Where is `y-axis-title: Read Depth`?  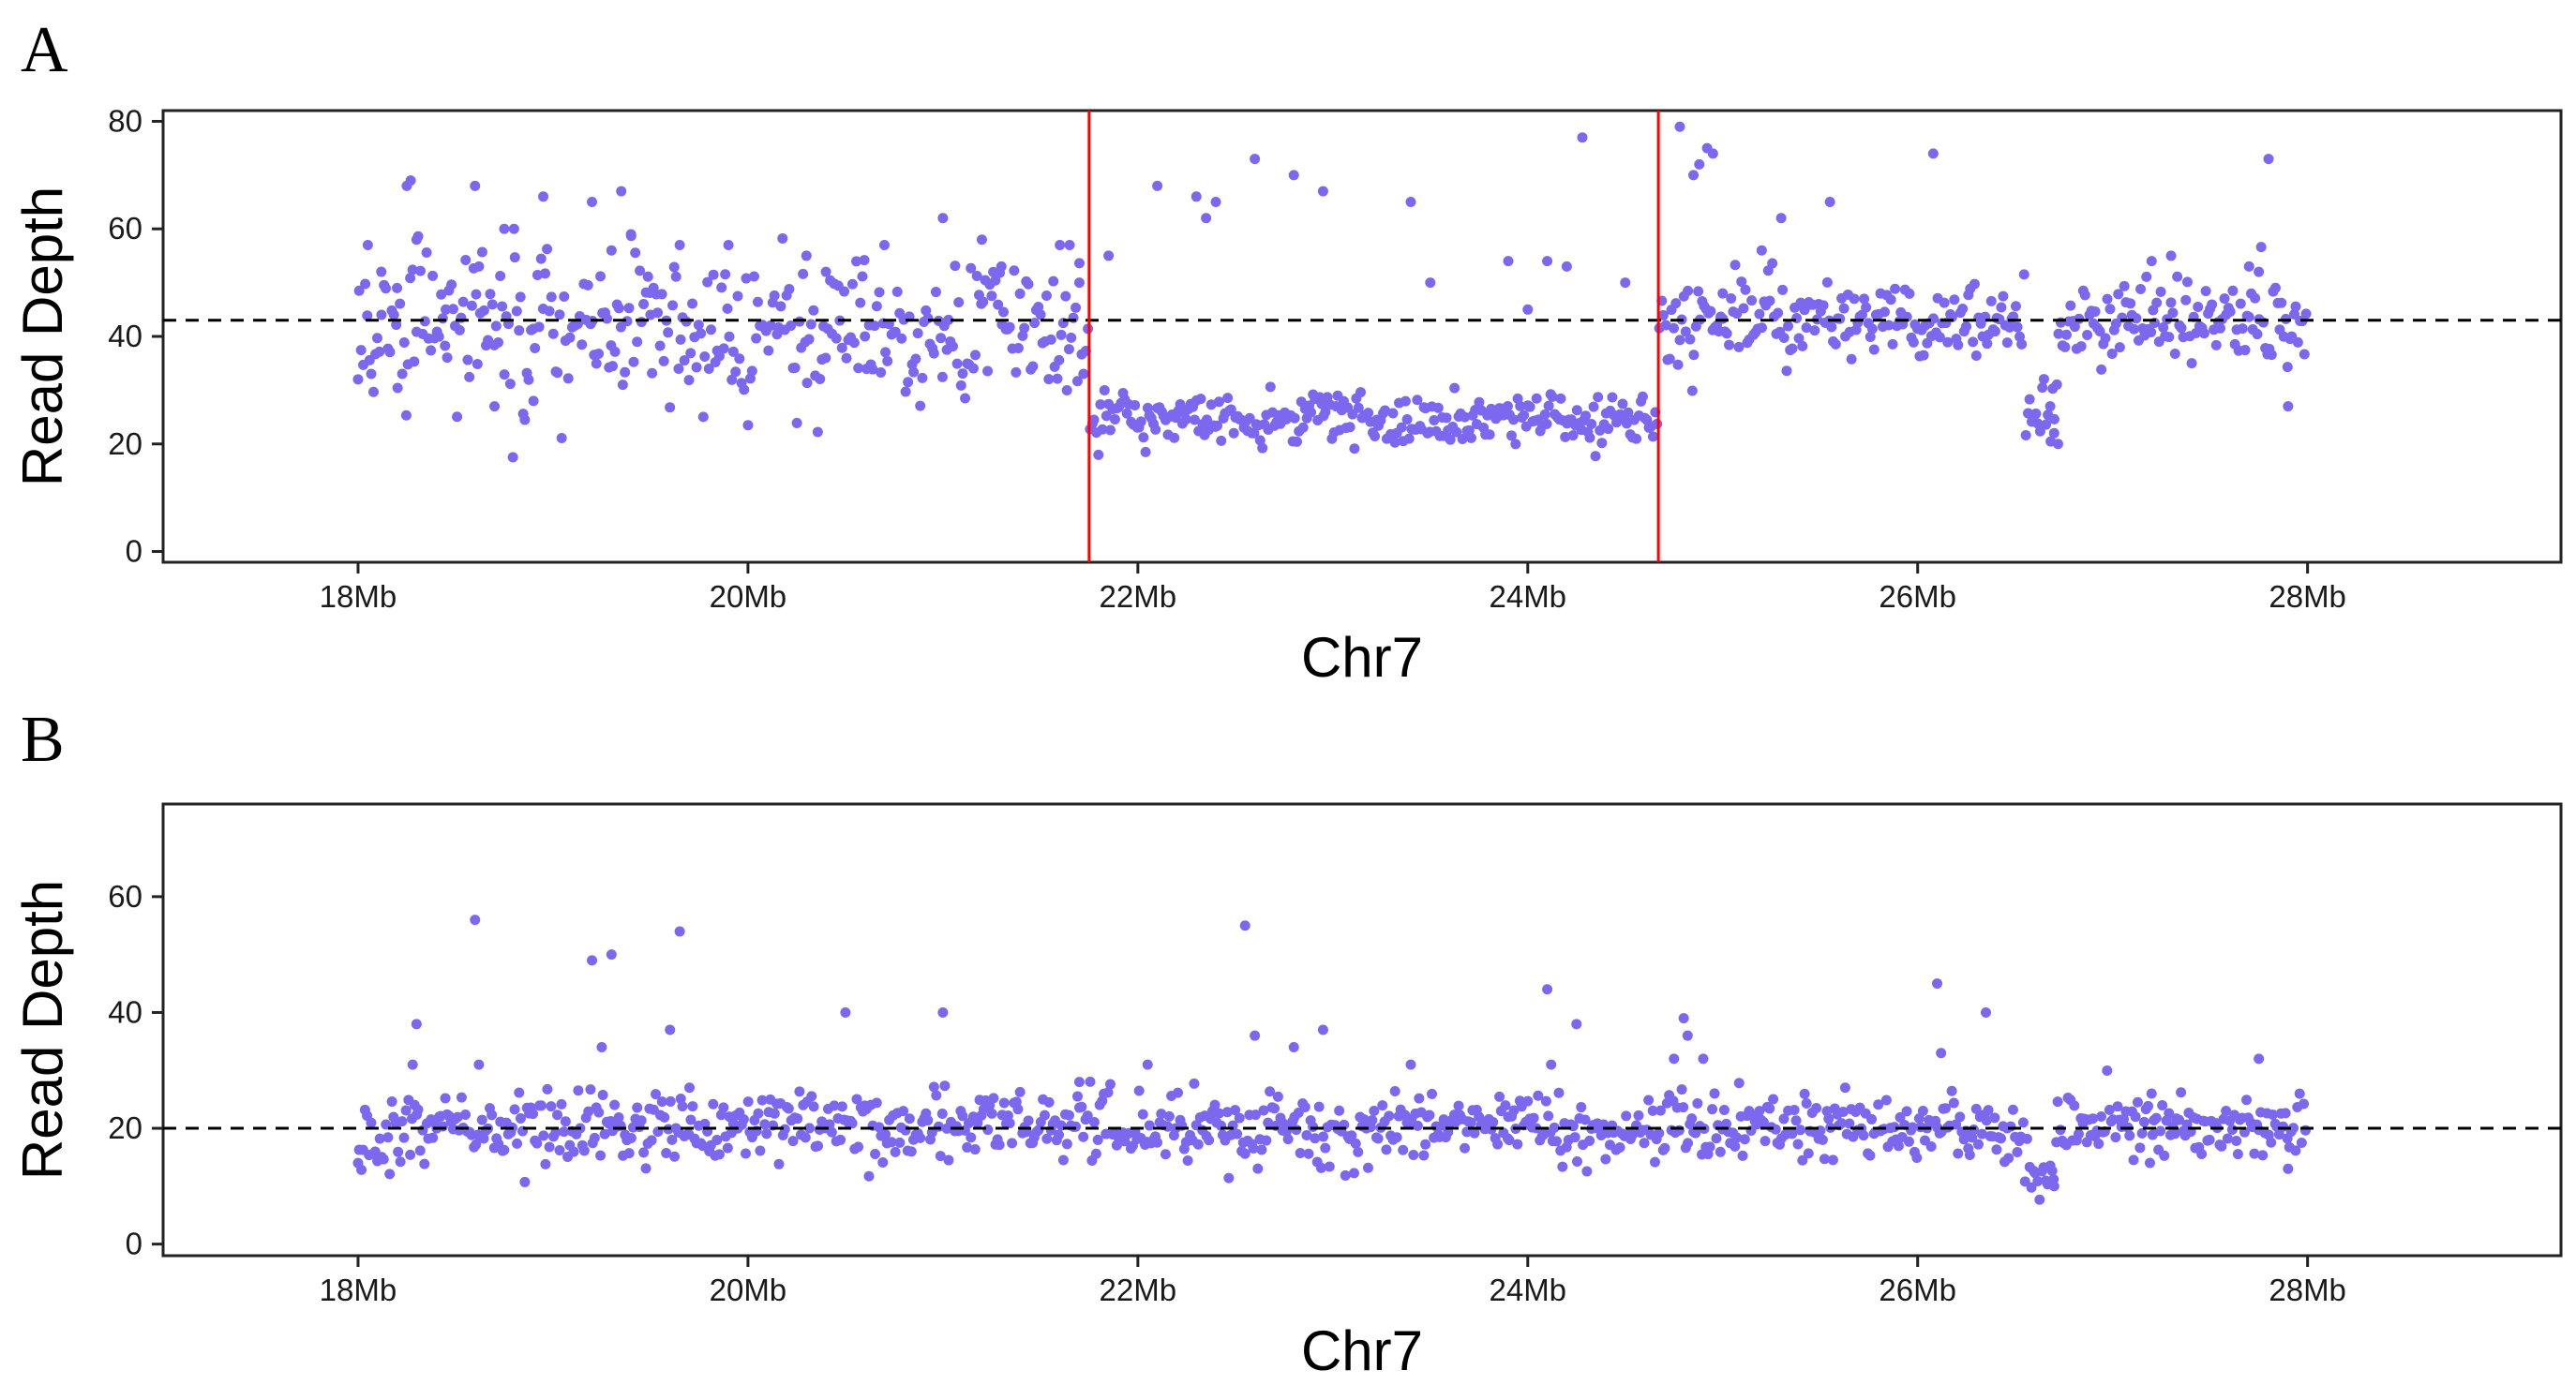
y-axis-title: Read Depth is located at coordinates (43, 336).